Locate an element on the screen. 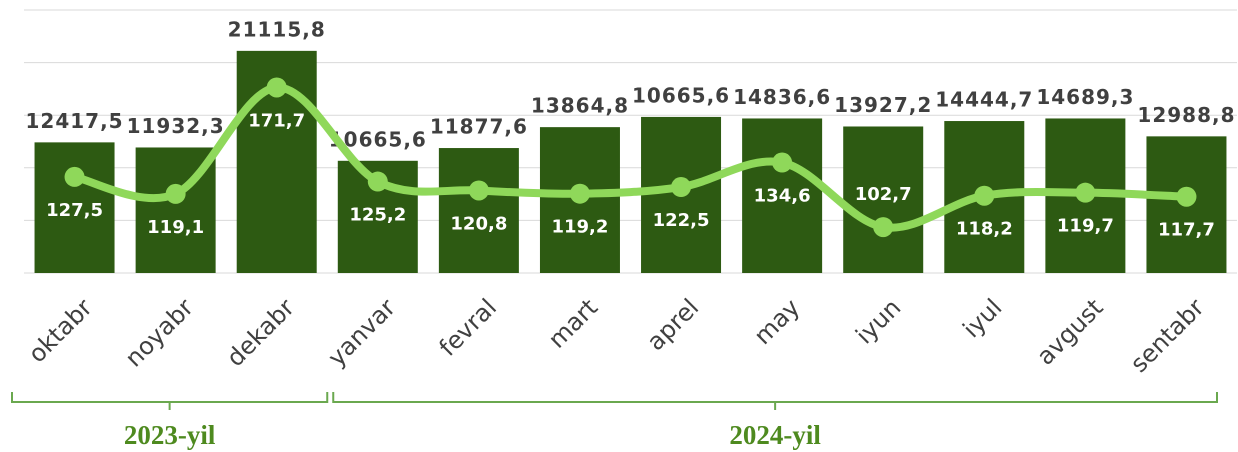 This screenshot has height=452, width=1238. x-tick-label: sentabr is located at coordinates (1167, 335).